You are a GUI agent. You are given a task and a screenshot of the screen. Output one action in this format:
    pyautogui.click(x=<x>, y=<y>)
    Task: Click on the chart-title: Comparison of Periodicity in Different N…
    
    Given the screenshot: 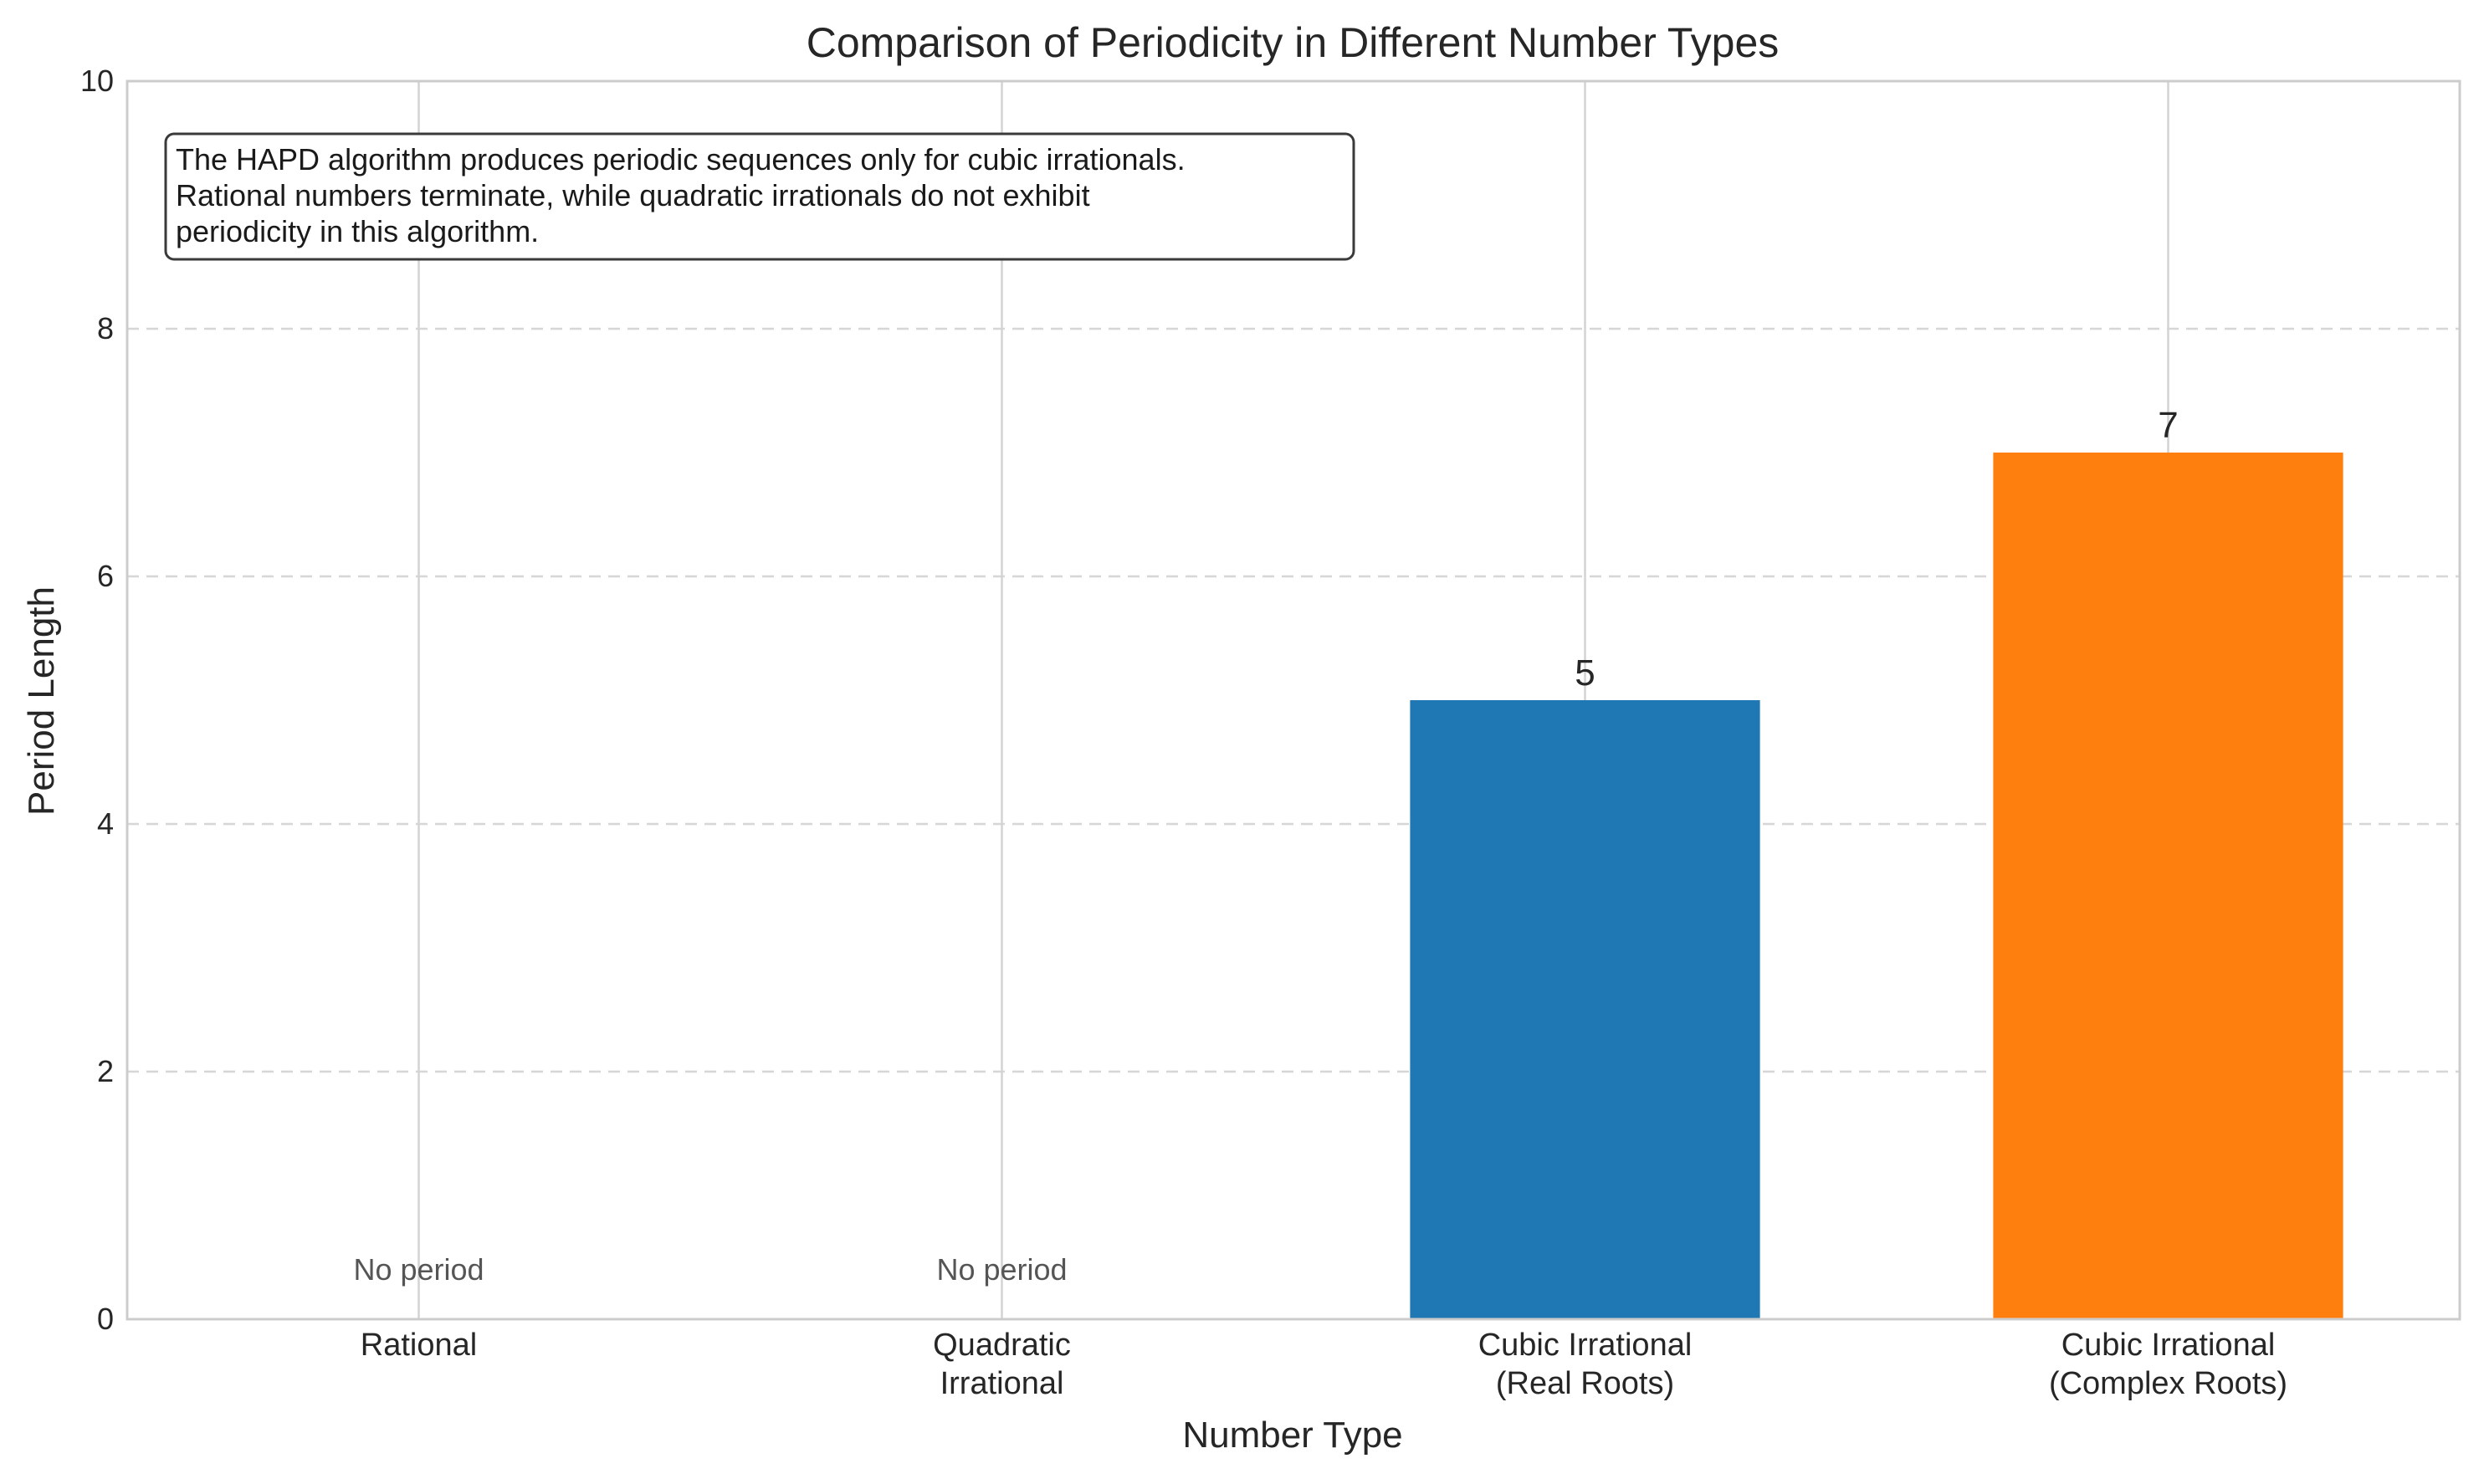 What is the action you would take?
    pyautogui.click(x=1293, y=42)
    